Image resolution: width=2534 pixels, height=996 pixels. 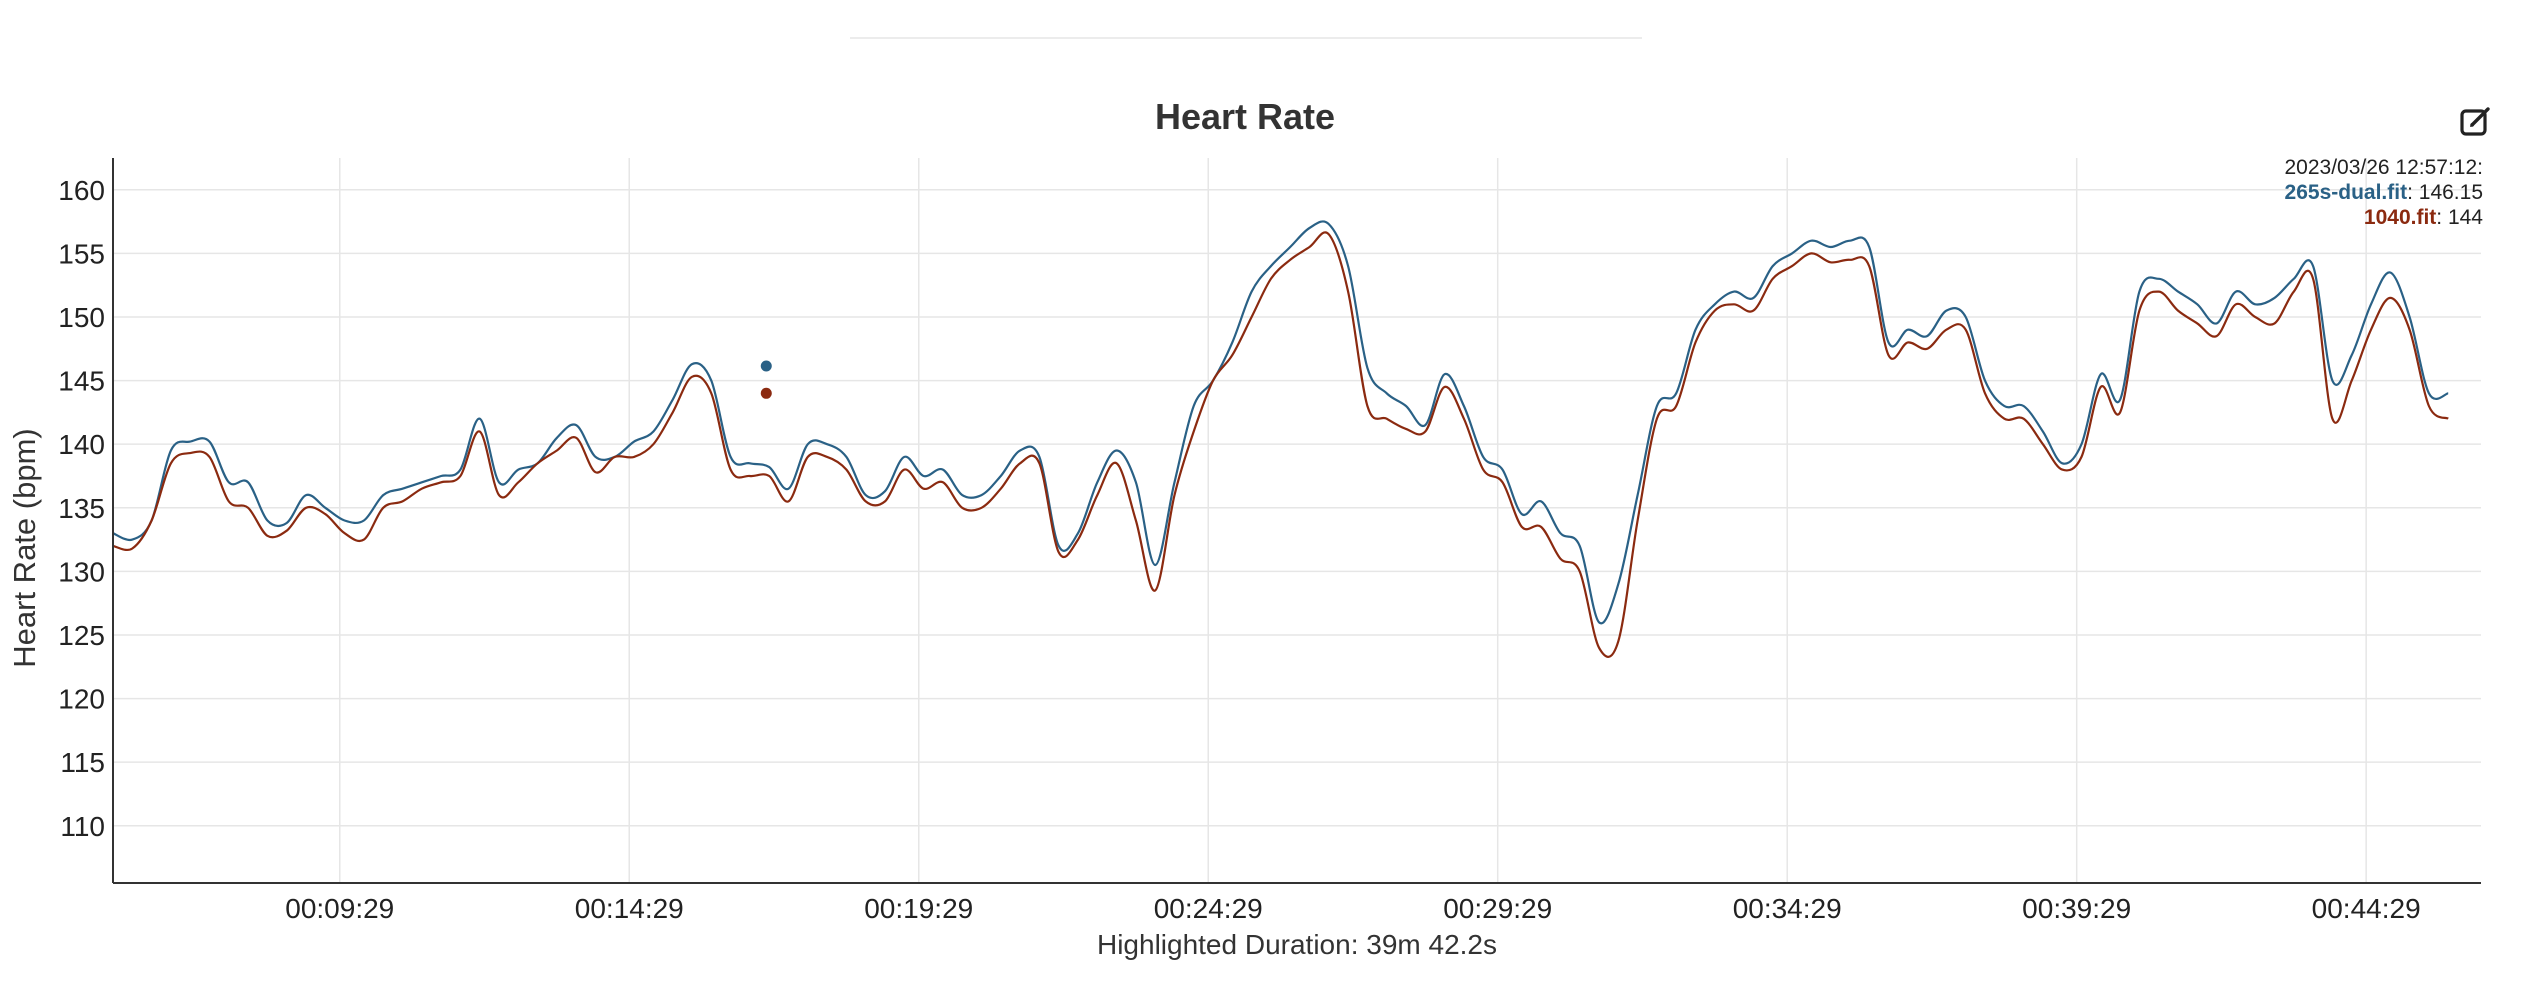 What do you see at coordinates (2465, 217) in the screenshot?
I see `tooltip-series2-value: 144` at bounding box center [2465, 217].